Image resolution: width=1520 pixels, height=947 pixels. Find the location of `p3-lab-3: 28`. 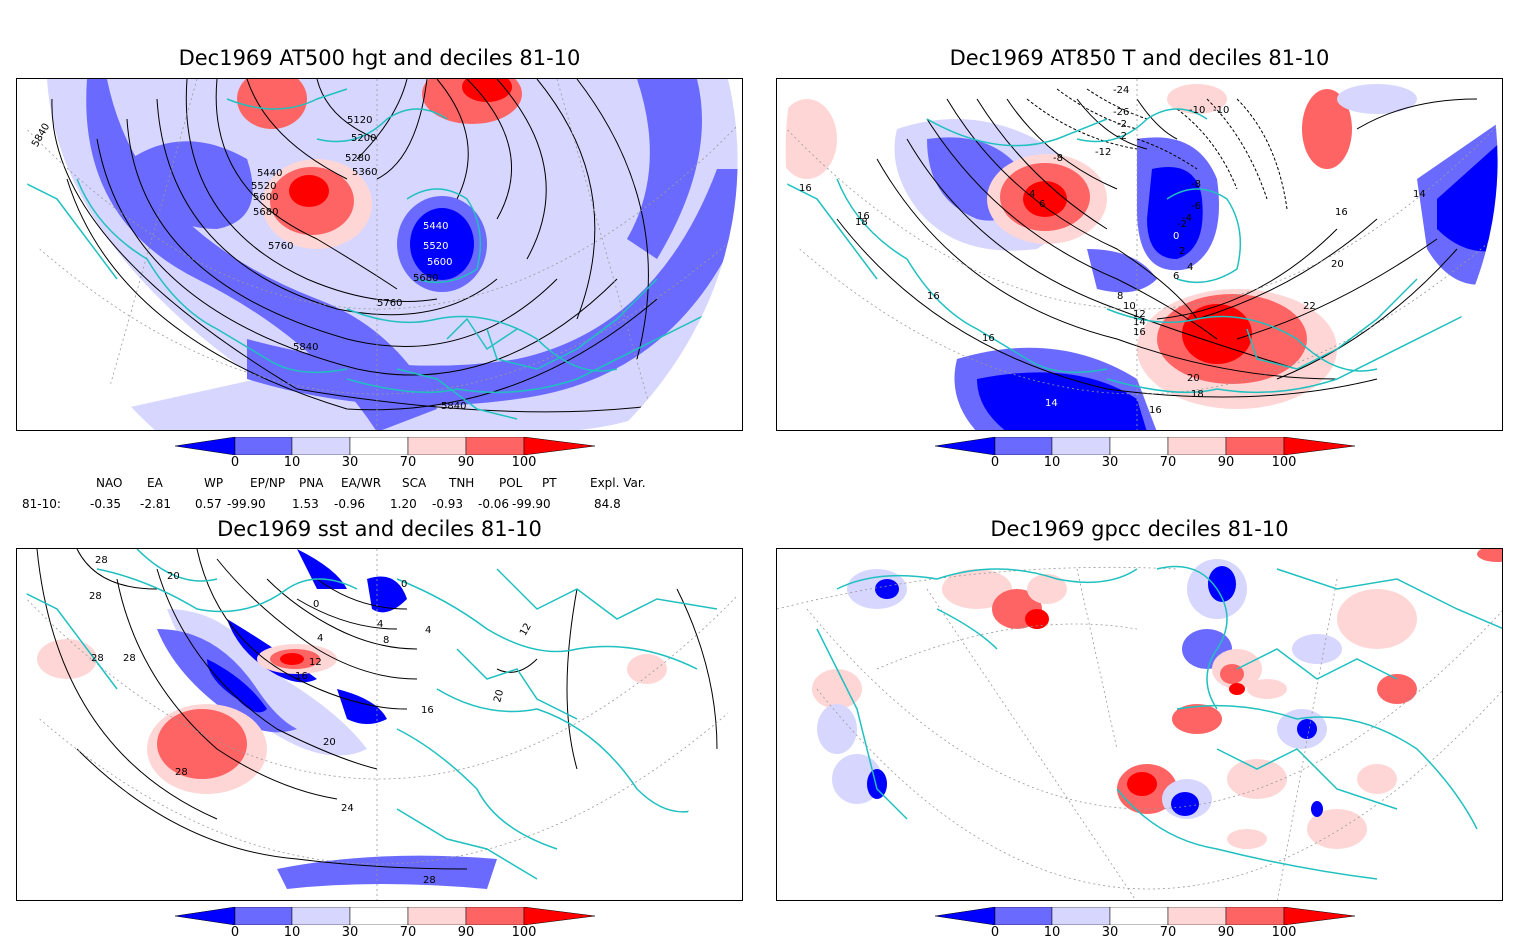

p3-lab-3: 28 is located at coordinates (97, 658).